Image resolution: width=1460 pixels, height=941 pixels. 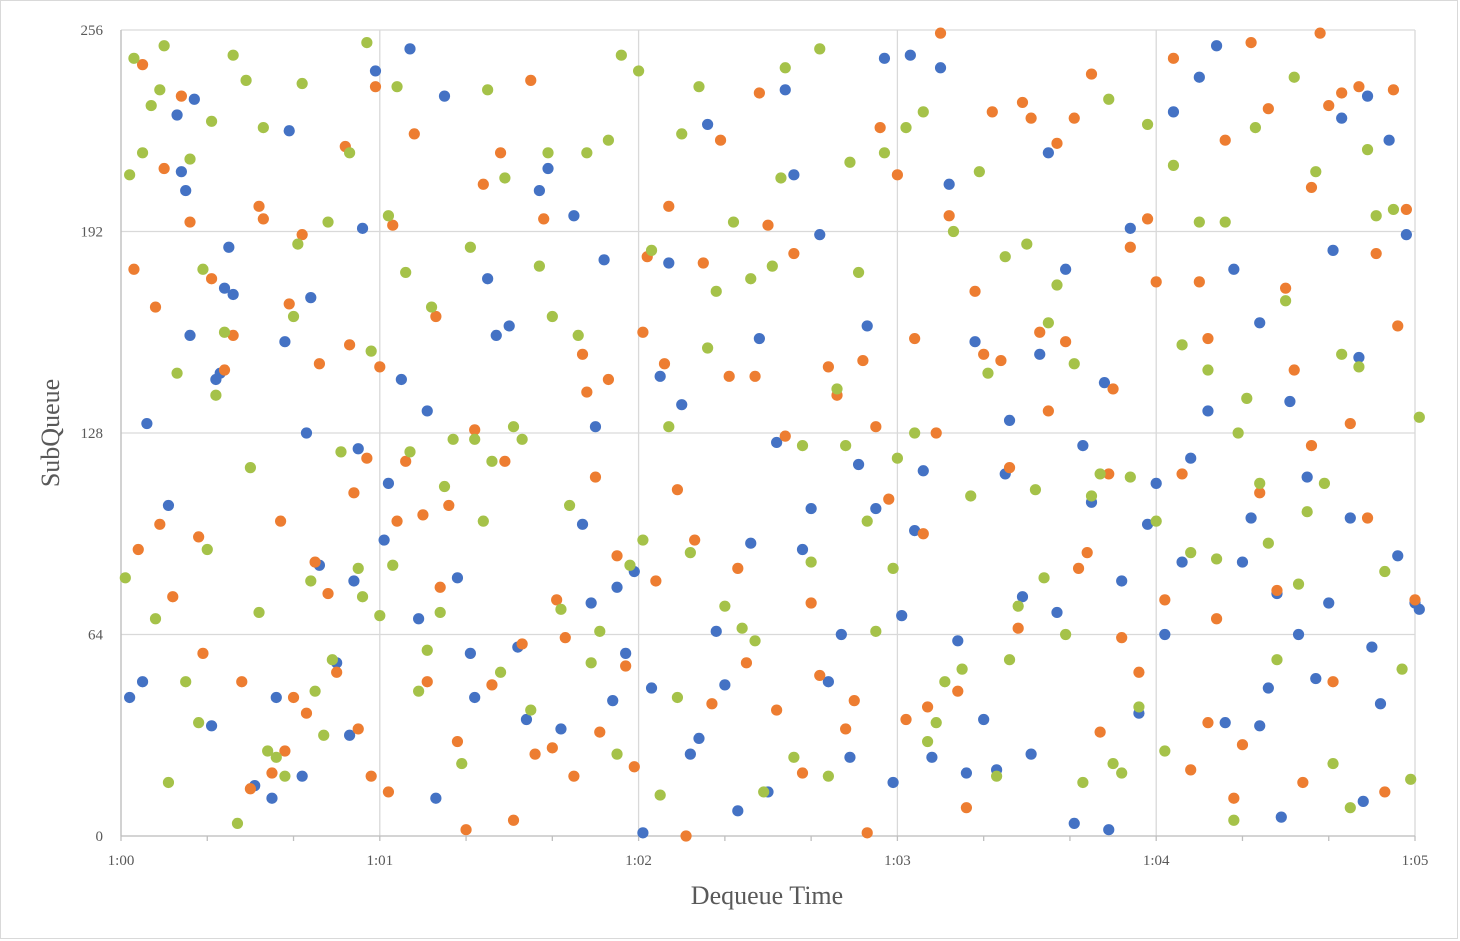 What do you see at coordinates (638, 861) in the screenshot?
I see `x-tick-label: 1:02` at bounding box center [638, 861].